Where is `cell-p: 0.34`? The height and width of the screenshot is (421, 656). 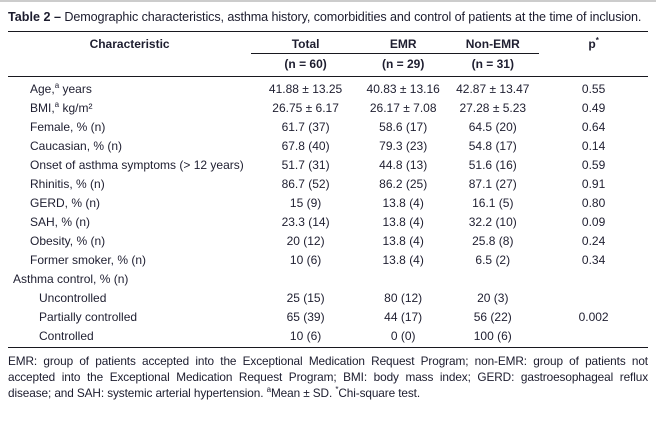
cell-p: 0.34 is located at coordinates (593, 259).